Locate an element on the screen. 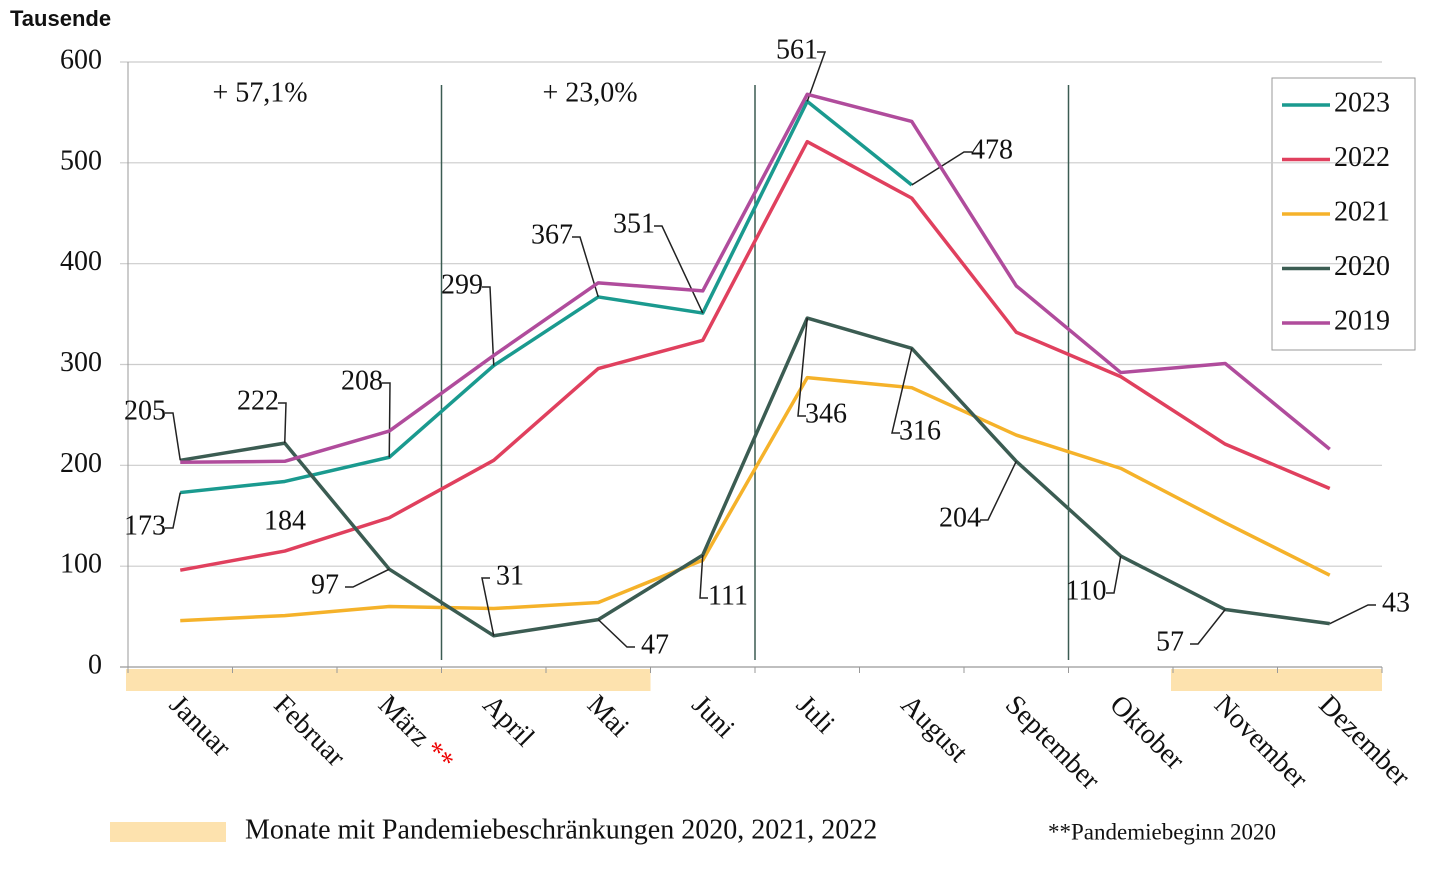  data-label: 57 is located at coordinates (1170, 641).